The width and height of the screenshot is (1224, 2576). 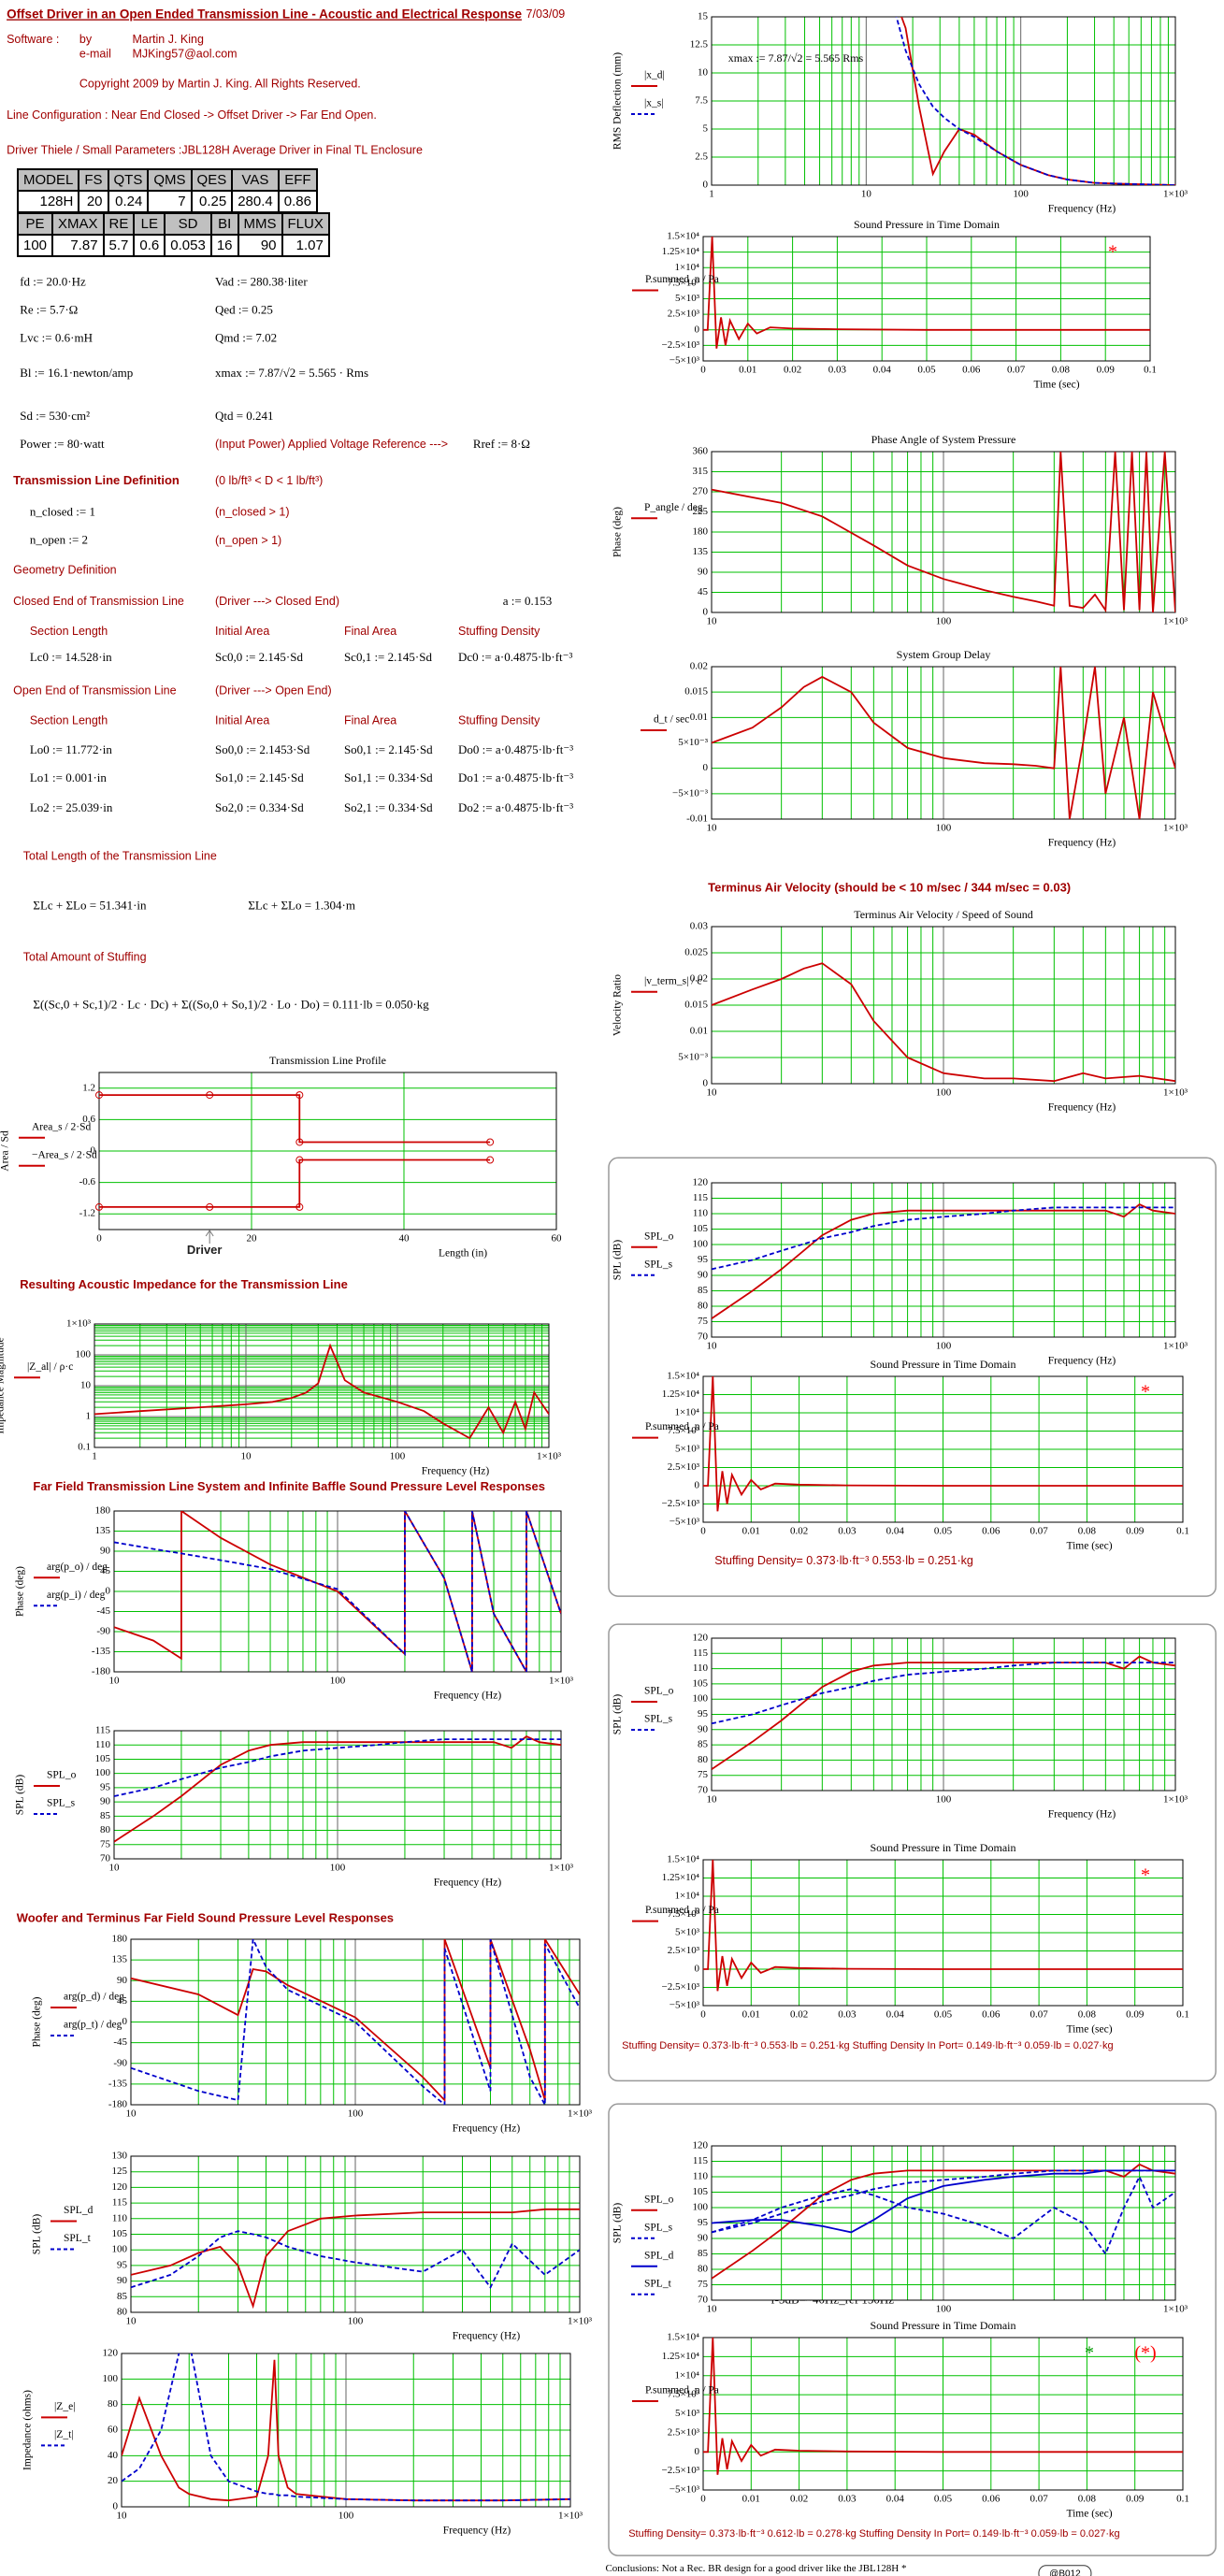 I want to click on text-line: Lo0 := 11.772·in, so click(x=71, y=749).